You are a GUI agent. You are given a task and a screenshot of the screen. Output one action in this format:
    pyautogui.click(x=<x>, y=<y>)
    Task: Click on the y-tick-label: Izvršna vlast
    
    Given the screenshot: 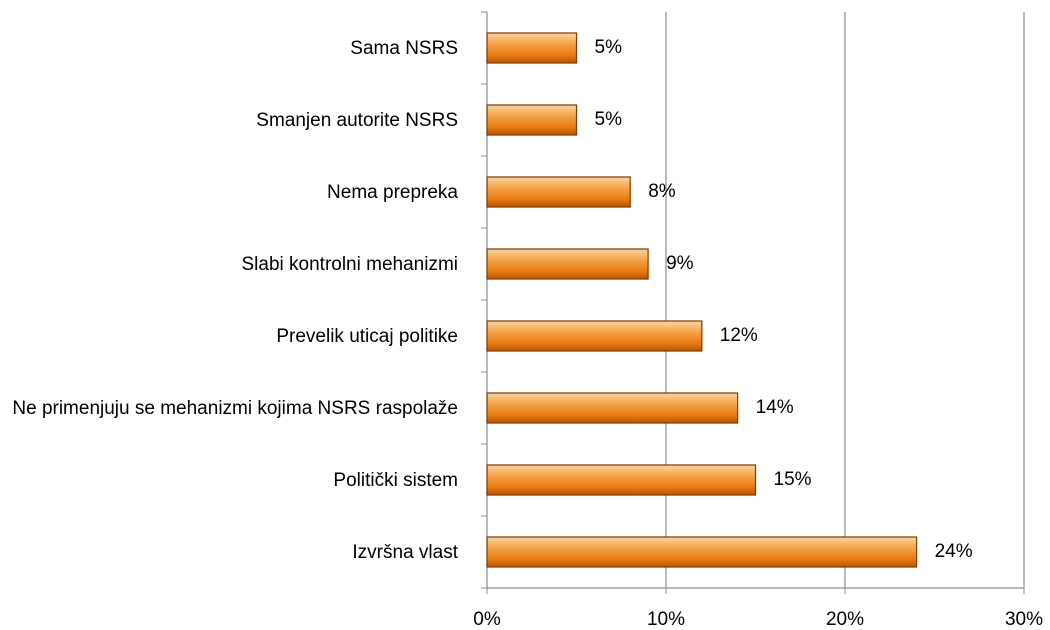 What is the action you would take?
    pyautogui.click(x=405, y=552)
    